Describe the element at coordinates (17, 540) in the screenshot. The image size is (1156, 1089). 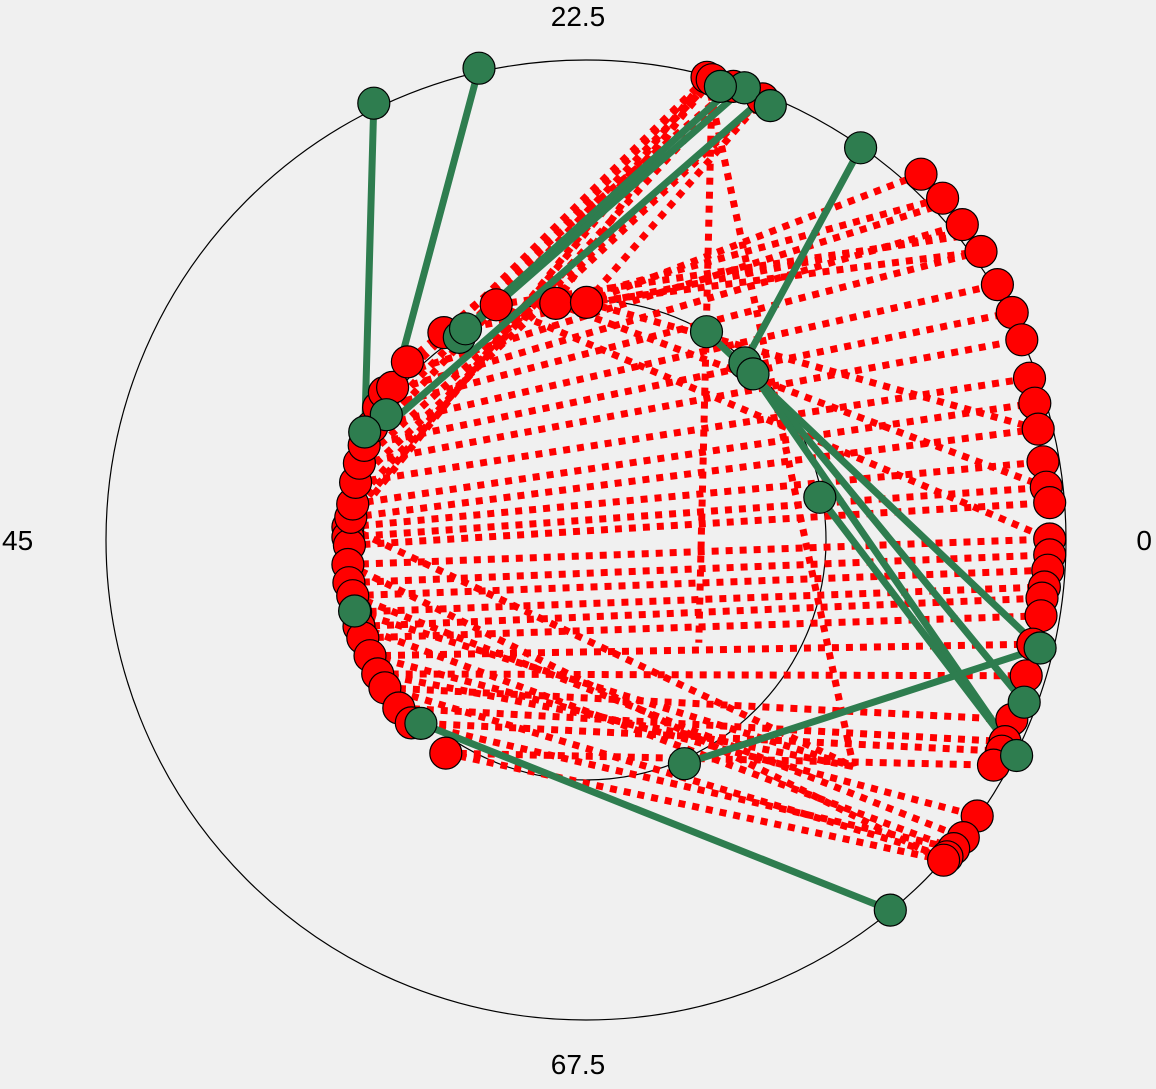
I see `angle-label-left: 45` at that location.